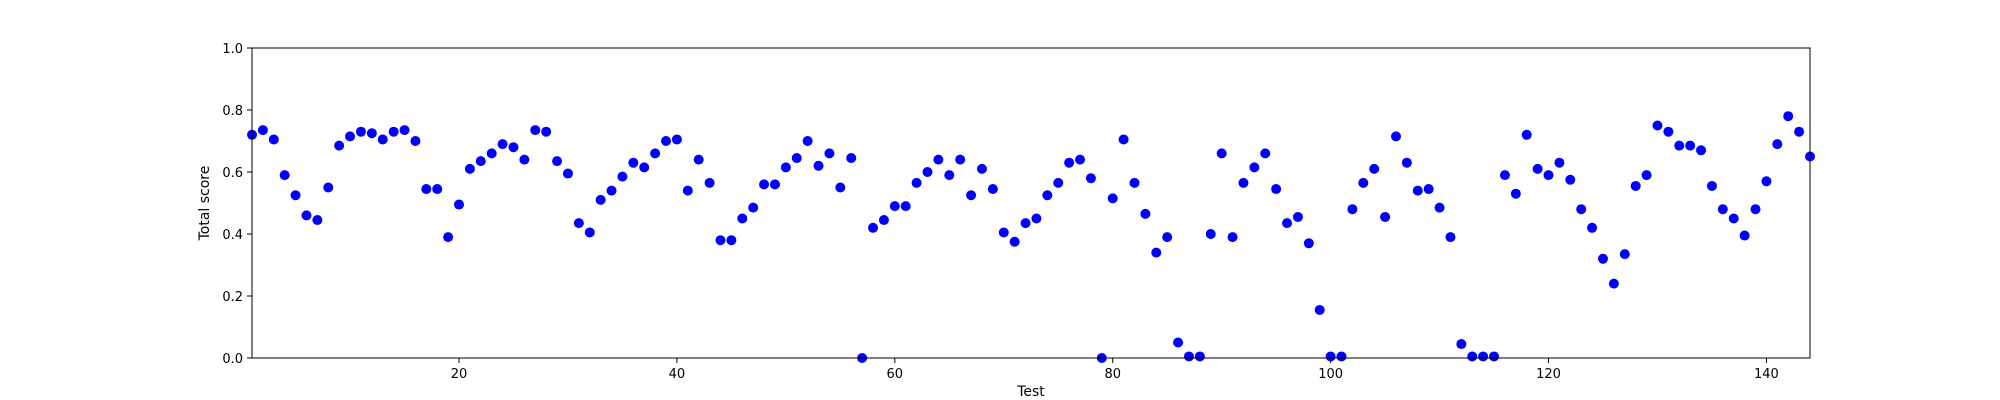  What do you see at coordinates (1115, 370) in the screenshot?
I see `x-axis-ticks: 20 40 60 80 100 120 140` at bounding box center [1115, 370].